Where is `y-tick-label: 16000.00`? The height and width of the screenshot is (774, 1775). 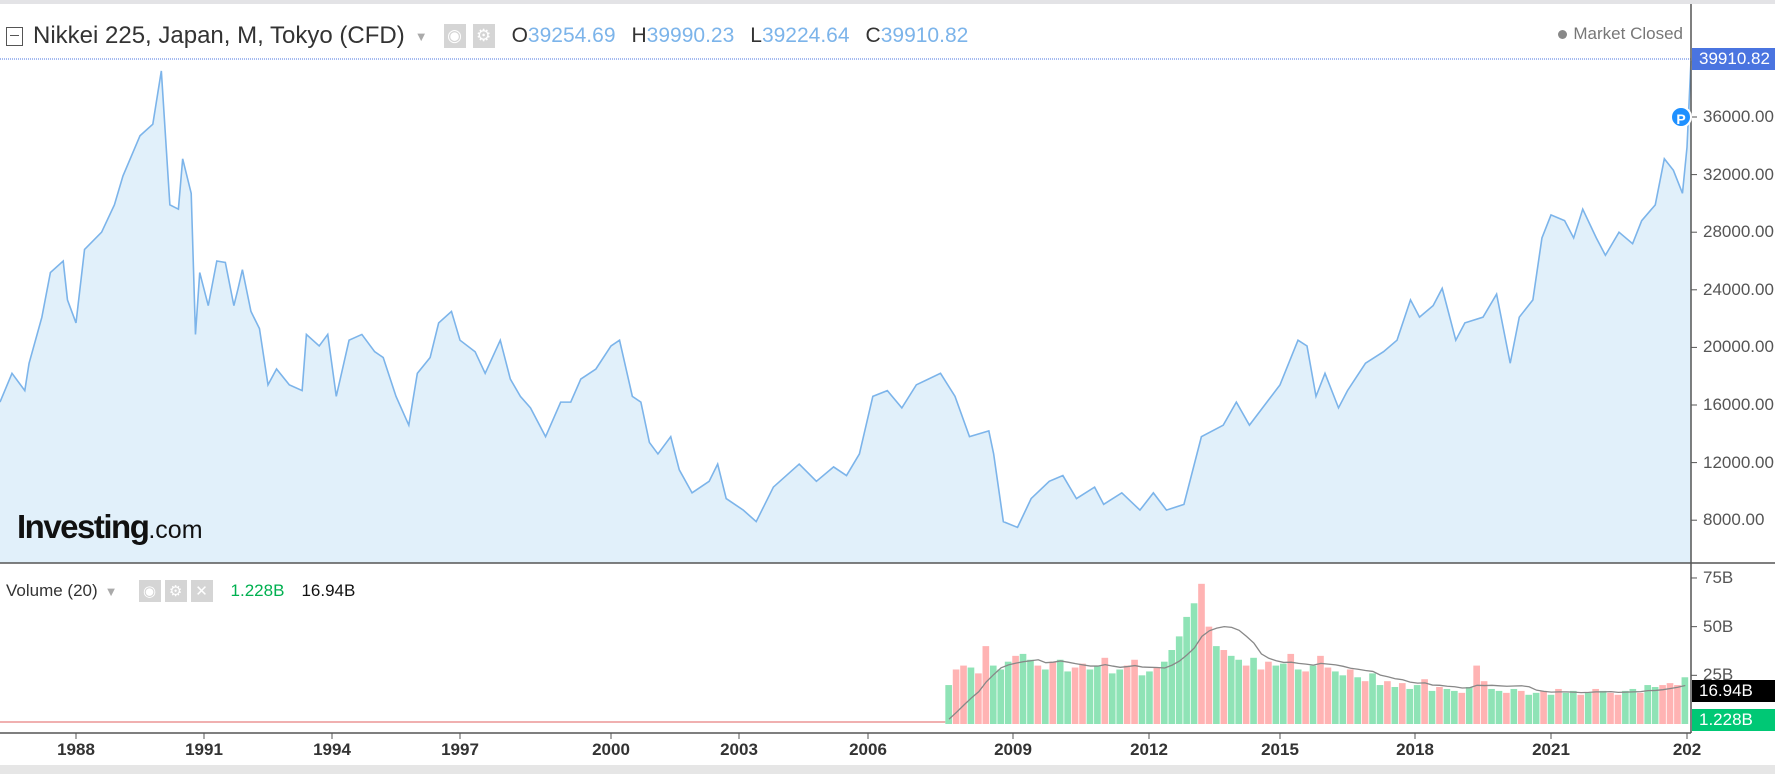
y-tick-label: 16000.00 is located at coordinates (1738, 404).